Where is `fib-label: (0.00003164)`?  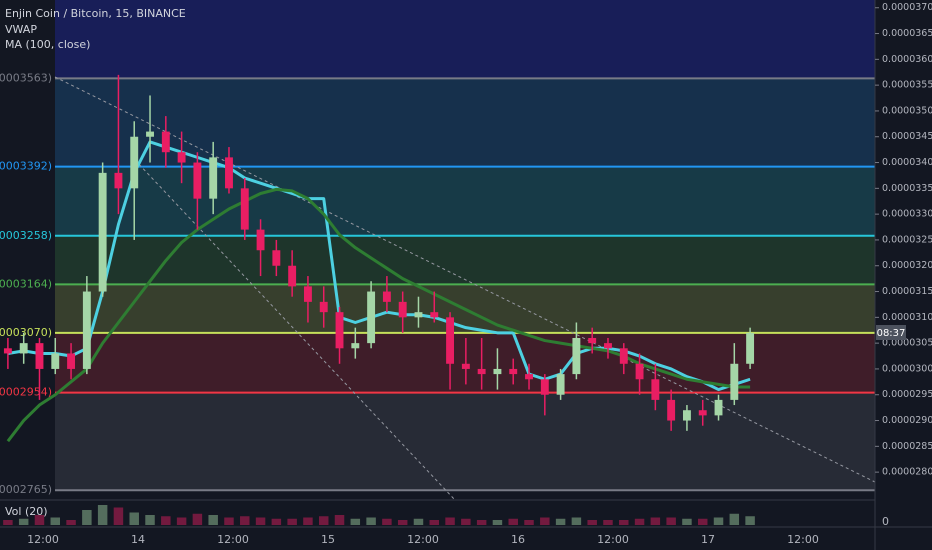
fib-label: (0.00003164) is located at coordinates (26, 283).